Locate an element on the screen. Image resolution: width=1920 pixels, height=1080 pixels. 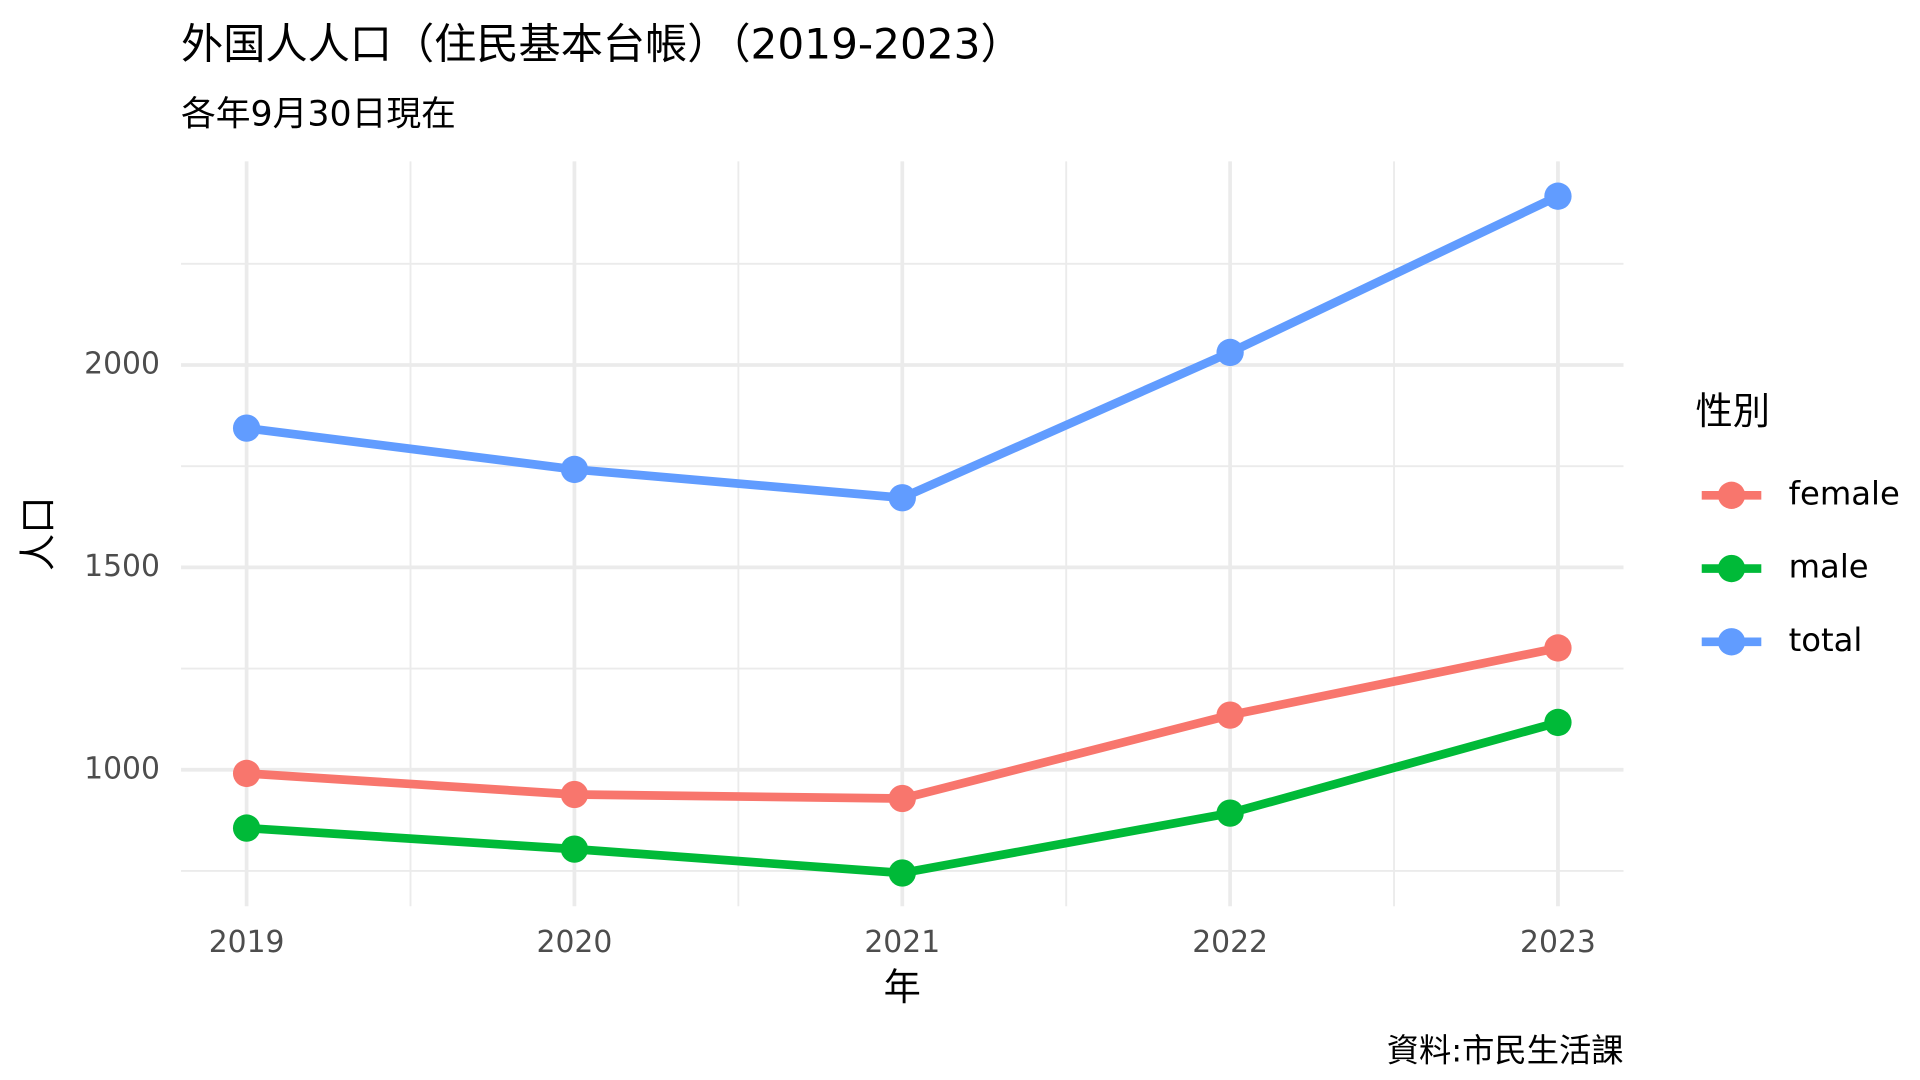
y-tick-label: 2000 is located at coordinates (122, 363).